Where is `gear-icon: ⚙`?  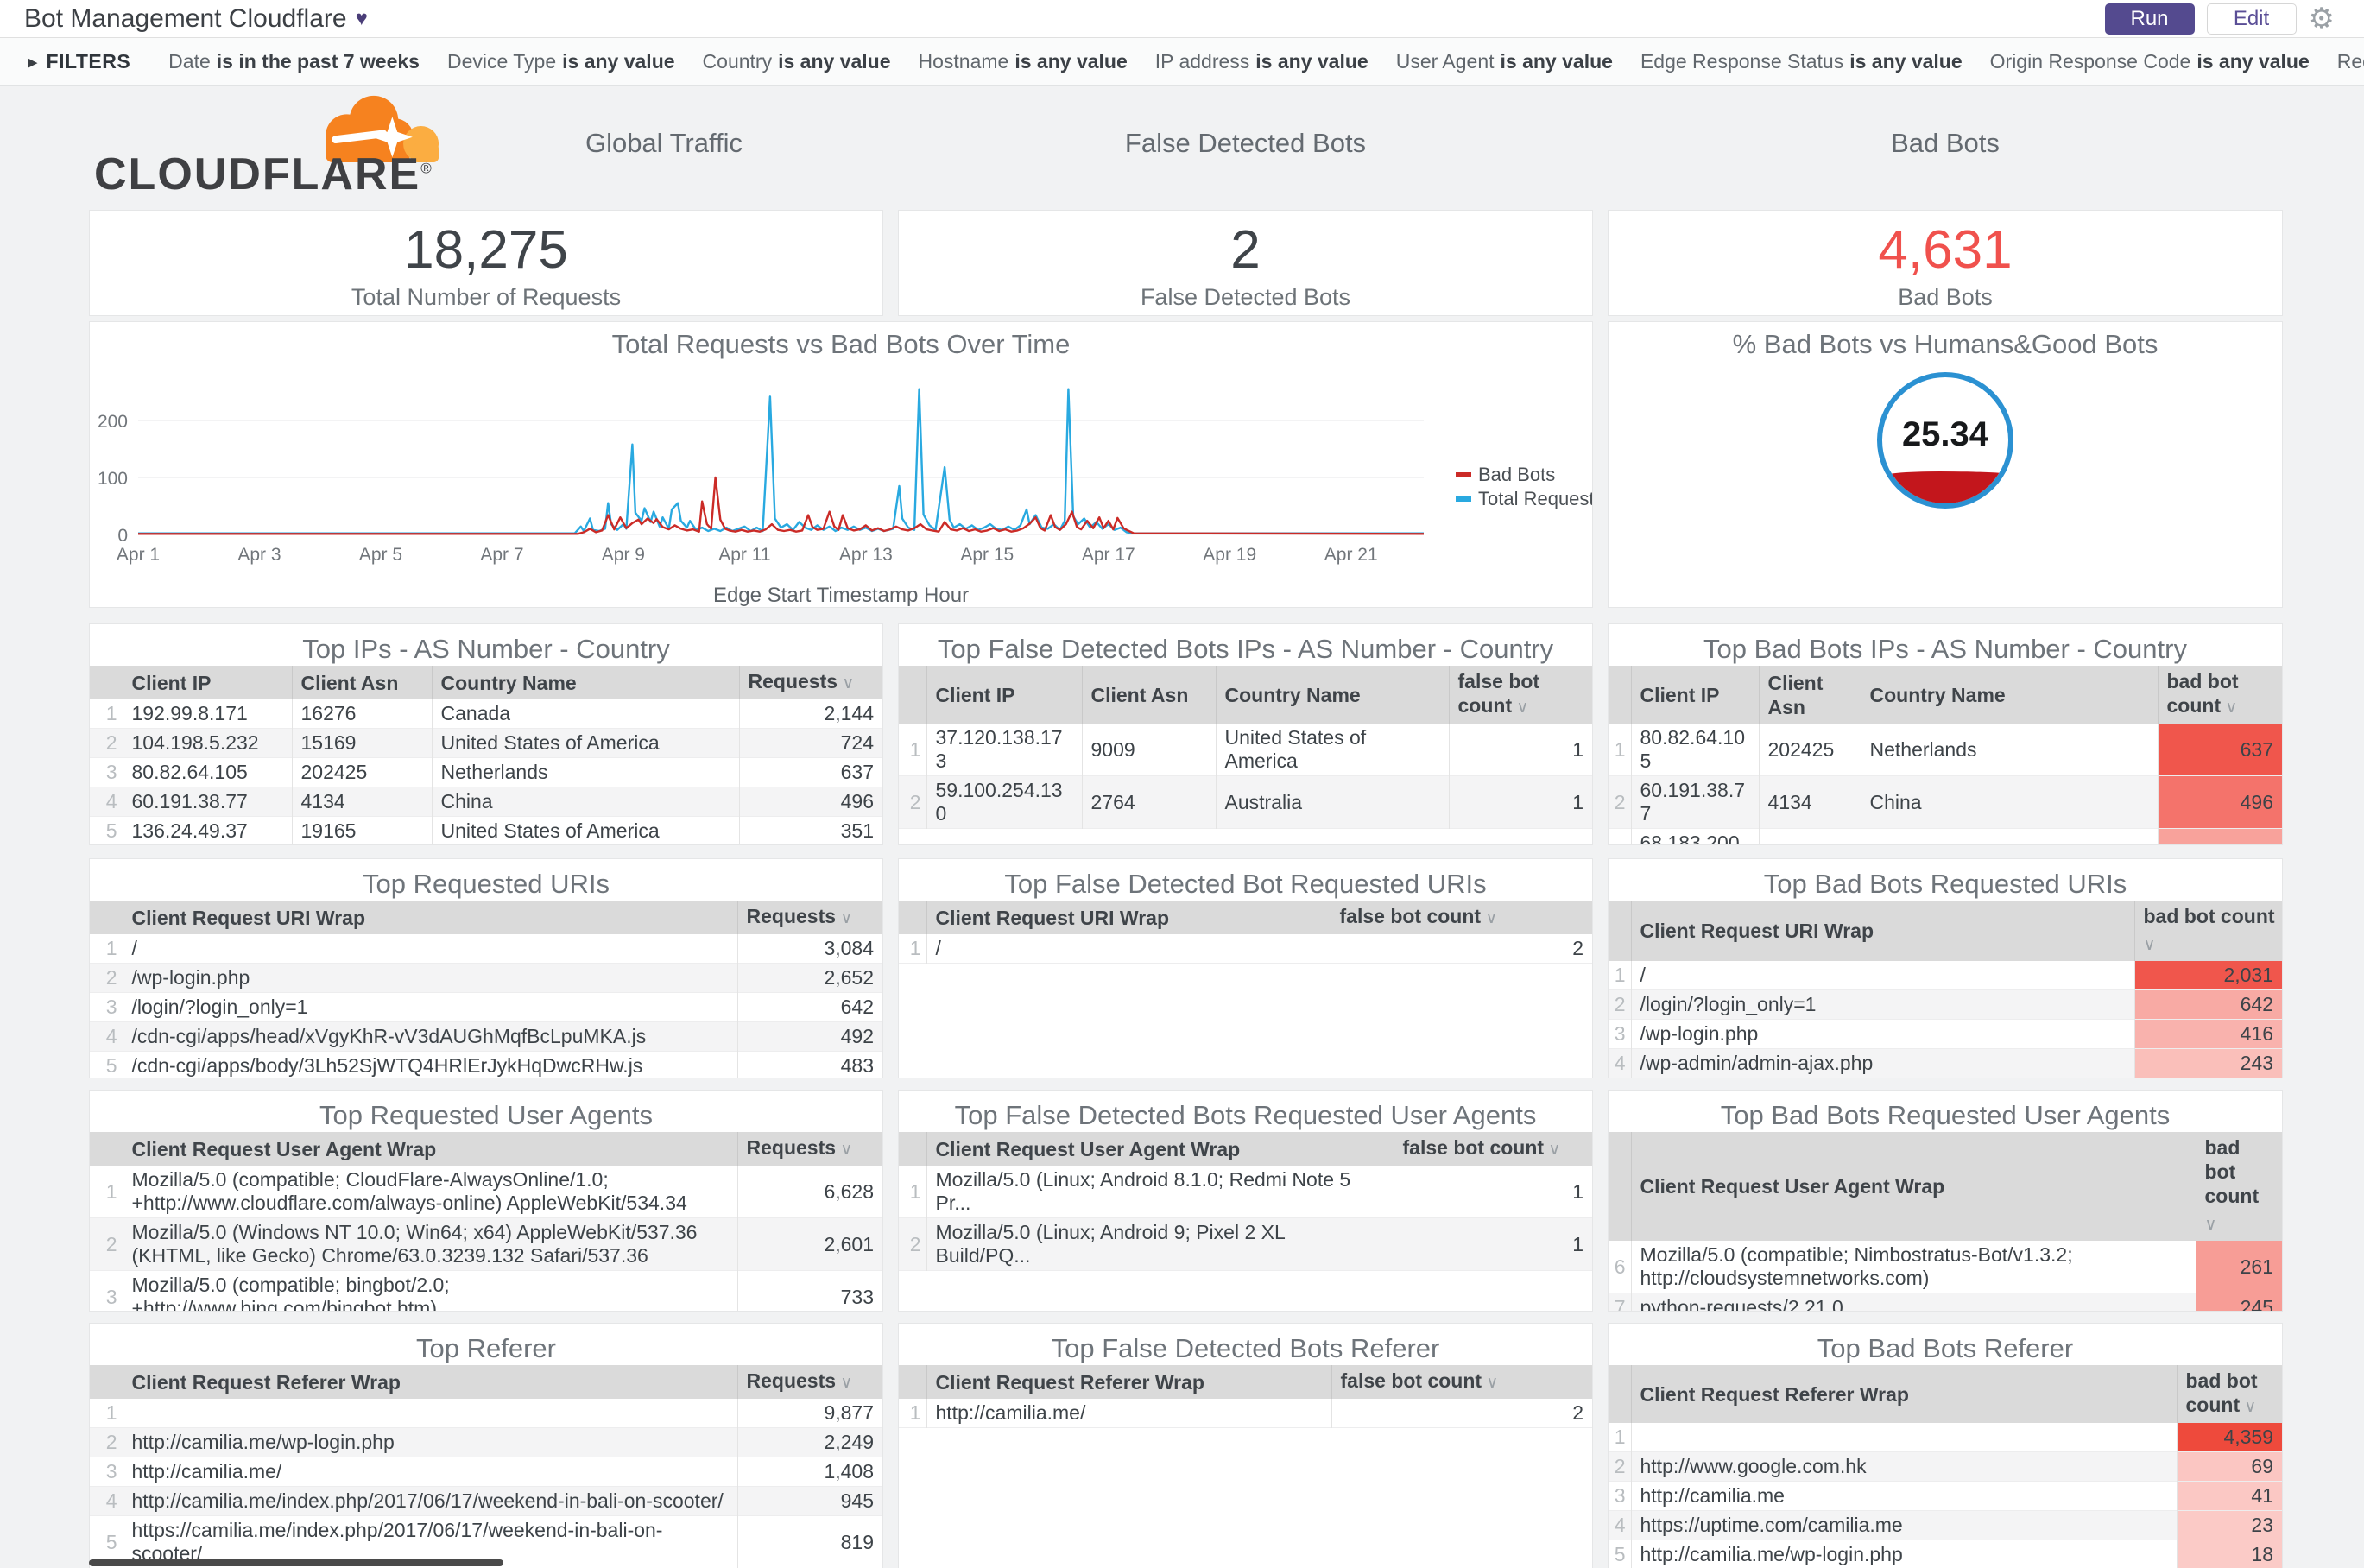 gear-icon: ⚙ is located at coordinates (2321, 19).